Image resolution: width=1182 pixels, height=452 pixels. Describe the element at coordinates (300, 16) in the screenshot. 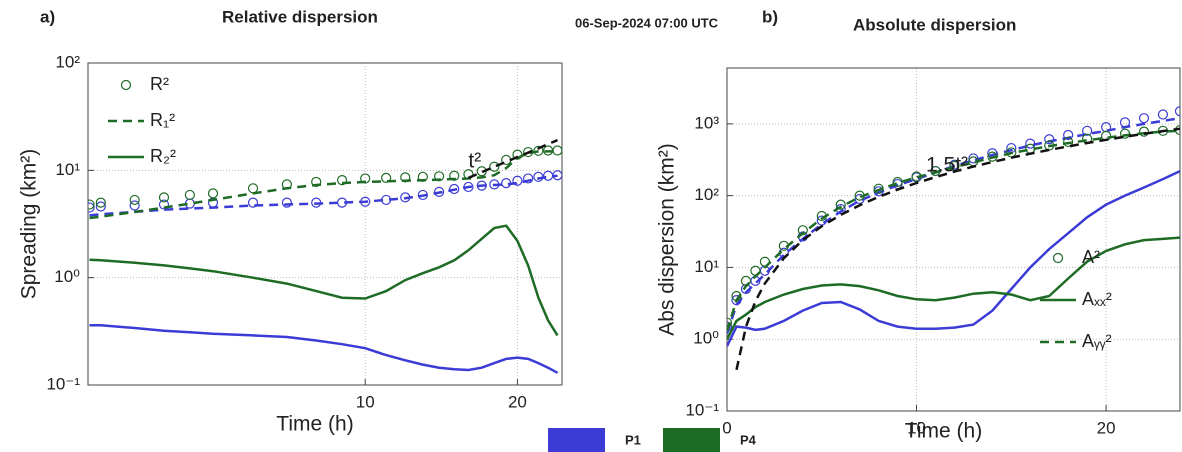

I see `chart-title: Relative dispersion` at that location.